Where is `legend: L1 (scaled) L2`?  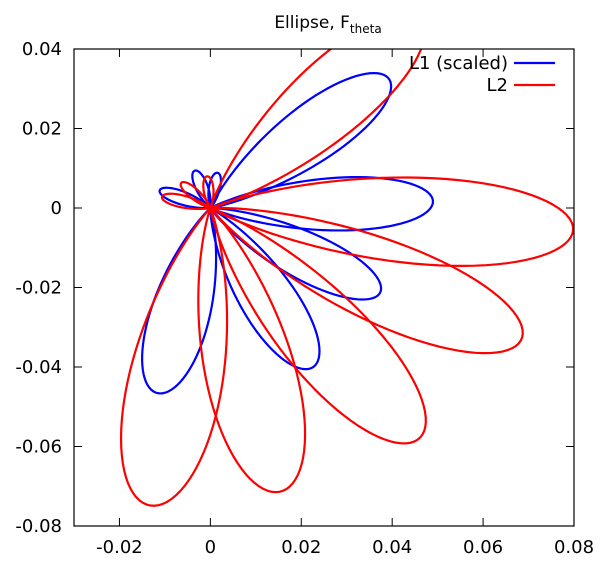 legend: L1 (scaled) L2 is located at coordinates (482, 74).